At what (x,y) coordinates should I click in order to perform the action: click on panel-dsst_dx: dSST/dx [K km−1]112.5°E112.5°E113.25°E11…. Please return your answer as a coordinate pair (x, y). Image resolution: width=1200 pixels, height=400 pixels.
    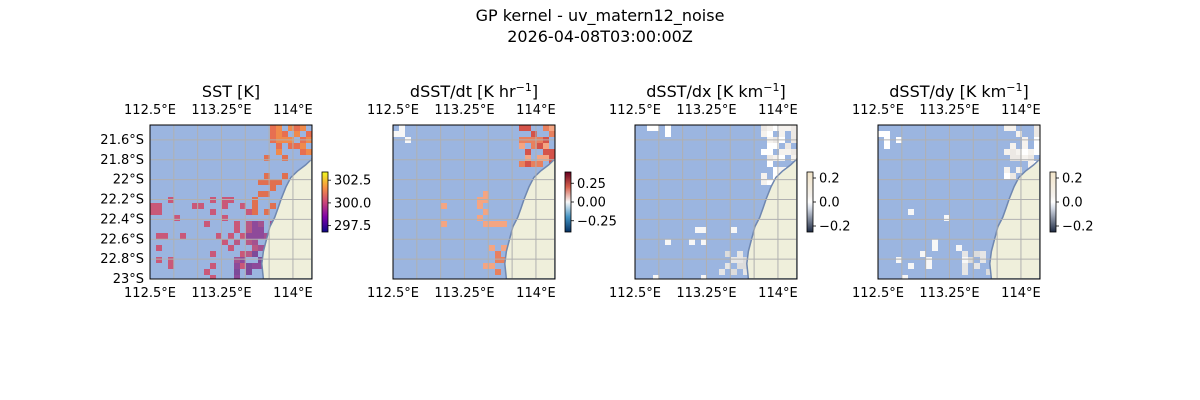
    Looking at the image, I should click on (730, 191).